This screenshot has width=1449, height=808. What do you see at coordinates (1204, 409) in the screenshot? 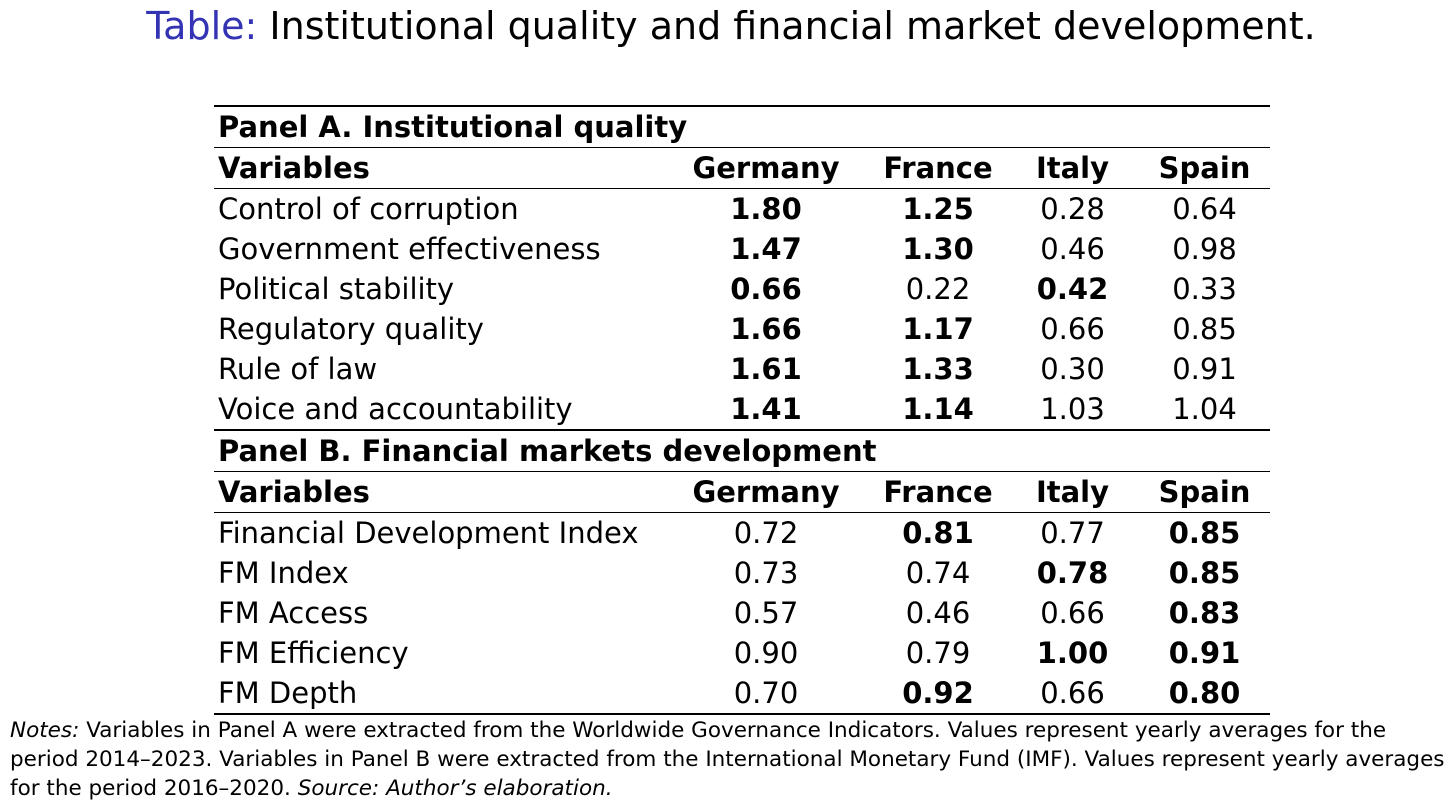
I see `value-cell: 1.04` at bounding box center [1204, 409].